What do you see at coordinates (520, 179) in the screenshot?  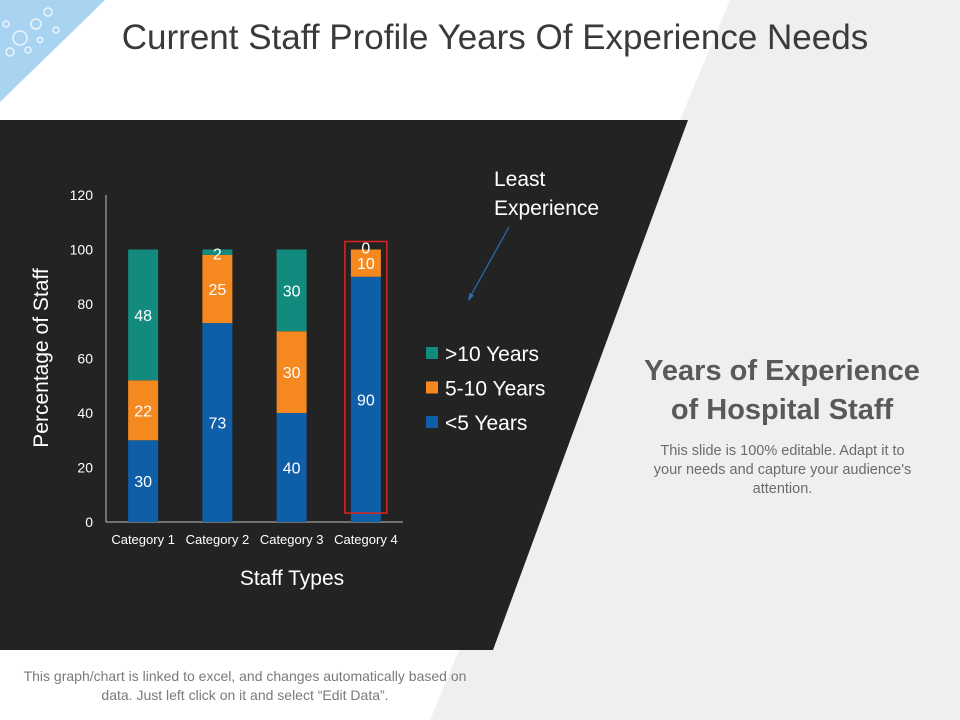 I see `annotation-line1: Least` at bounding box center [520, 179].